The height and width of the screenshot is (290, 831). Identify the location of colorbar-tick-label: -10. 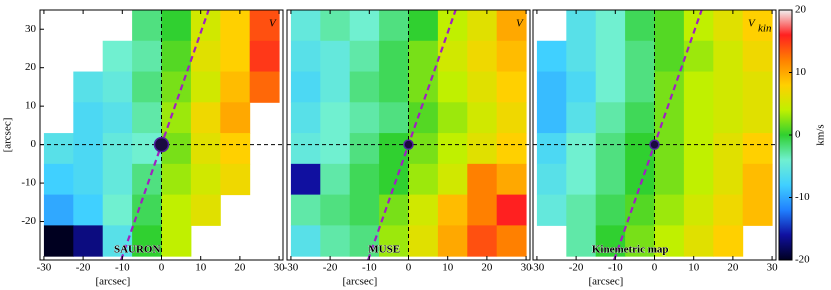
(802, 197).